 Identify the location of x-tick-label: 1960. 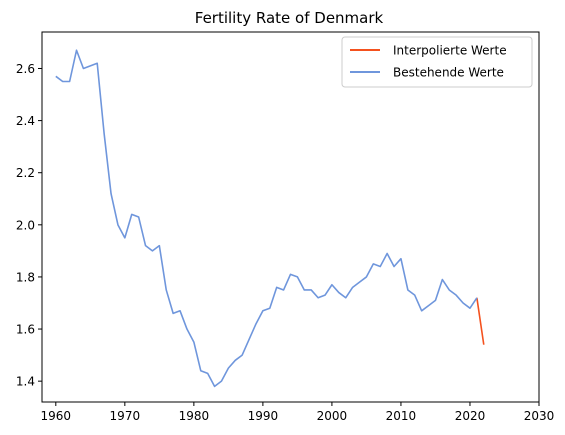
(56, 416).